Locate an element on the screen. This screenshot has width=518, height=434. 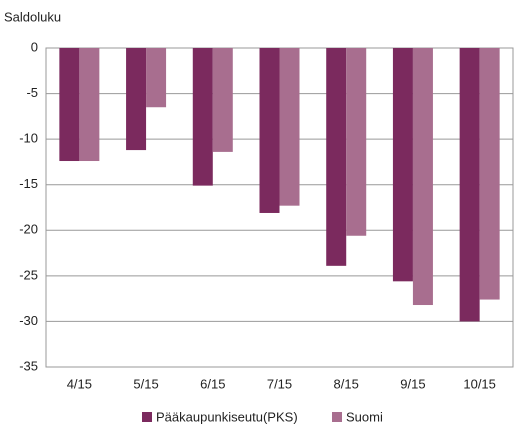
x-tick-label: 8/15 is located at coordinates (346, 383).